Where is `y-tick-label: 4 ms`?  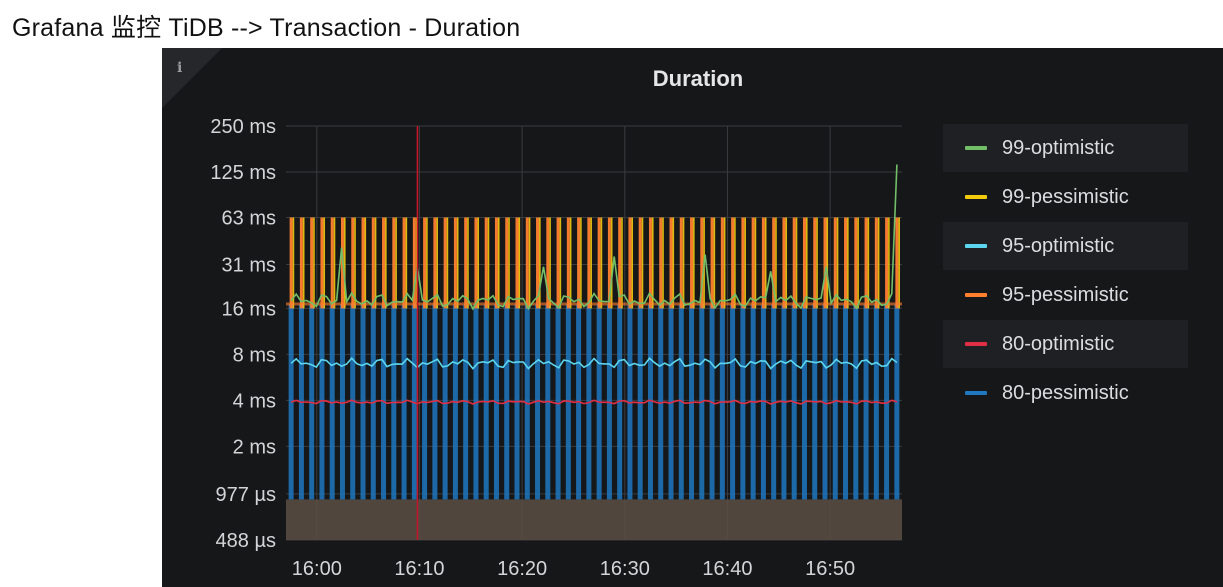
y-tick-label: 4 ms is located at coordinates (254, 401).